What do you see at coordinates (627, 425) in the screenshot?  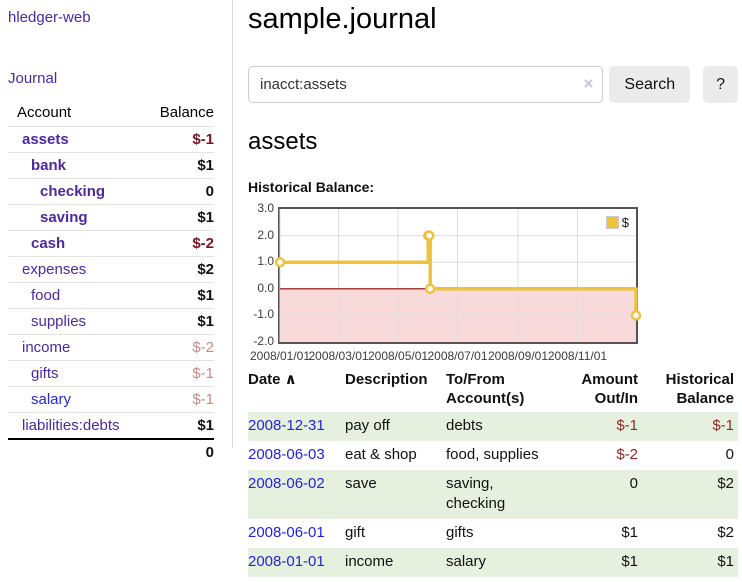 I see `transaction-amount: $-1` at bounding box center [627, 425].